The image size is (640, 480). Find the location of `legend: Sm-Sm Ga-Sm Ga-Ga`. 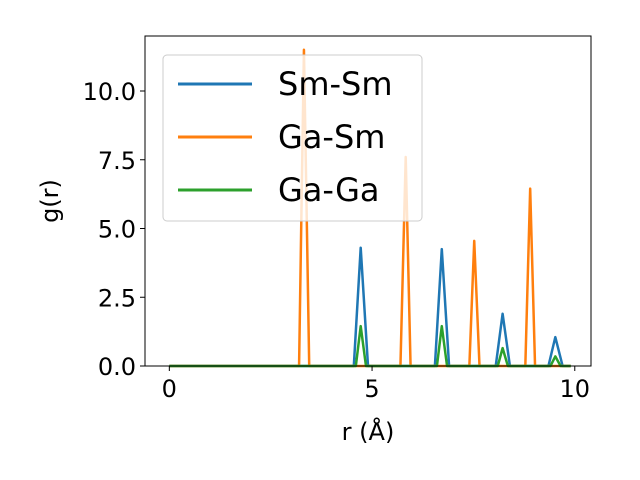

legend: Sm-Sm Ga-Sm Ga-Ga is located at coordinates (292, 138).